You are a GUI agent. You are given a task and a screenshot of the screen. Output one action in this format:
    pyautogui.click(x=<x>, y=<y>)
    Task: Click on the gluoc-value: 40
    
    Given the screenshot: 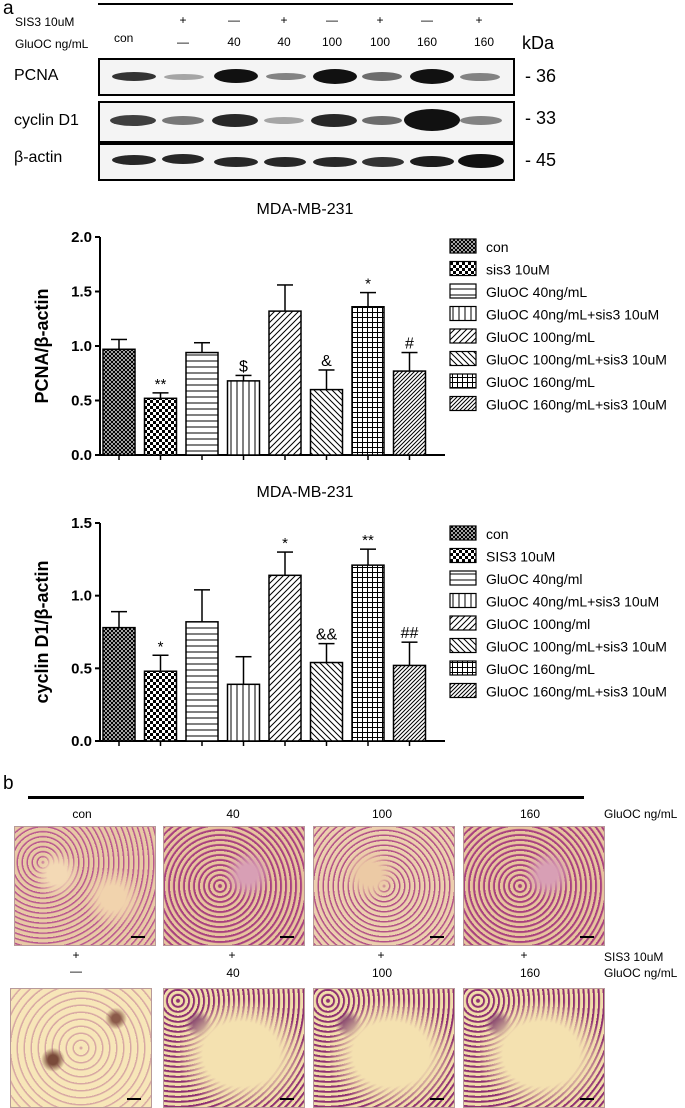 What is the action you would take?
    pyautogui.click(x=234, y=42)
    